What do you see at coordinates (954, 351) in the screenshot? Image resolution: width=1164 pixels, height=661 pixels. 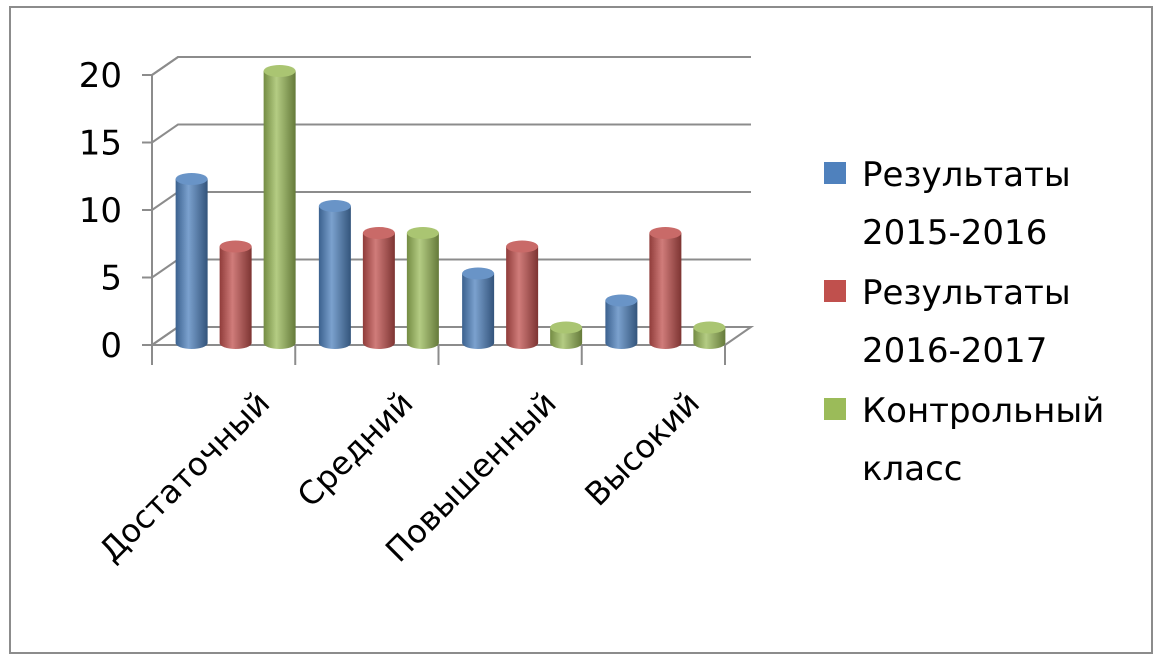 I see `legend-label: 2016-2017` at bounding box center [954, 351].